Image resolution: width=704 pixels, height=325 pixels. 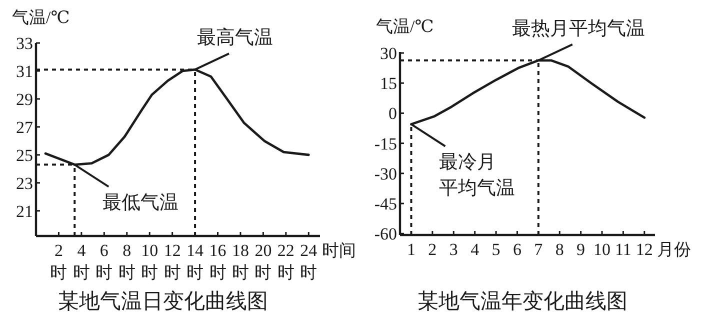 What do you see at coordinates (149, 261) in the screenshot?
I see `x-tick-label: 10时` at bounding box center [149, 261].